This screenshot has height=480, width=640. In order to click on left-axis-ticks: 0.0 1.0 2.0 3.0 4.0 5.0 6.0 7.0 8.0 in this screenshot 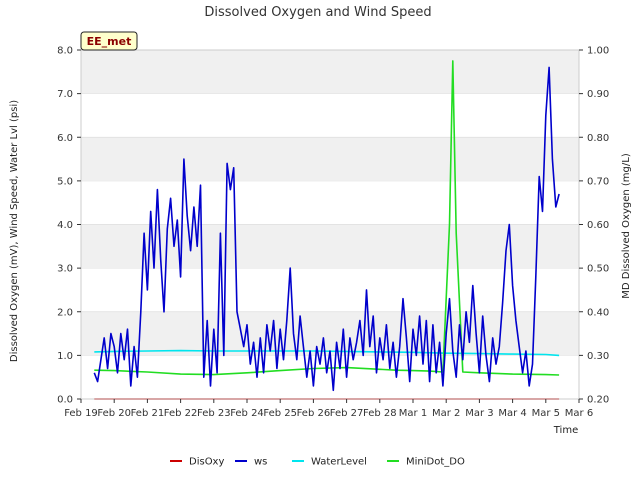, I will do `click(69, 226)`.